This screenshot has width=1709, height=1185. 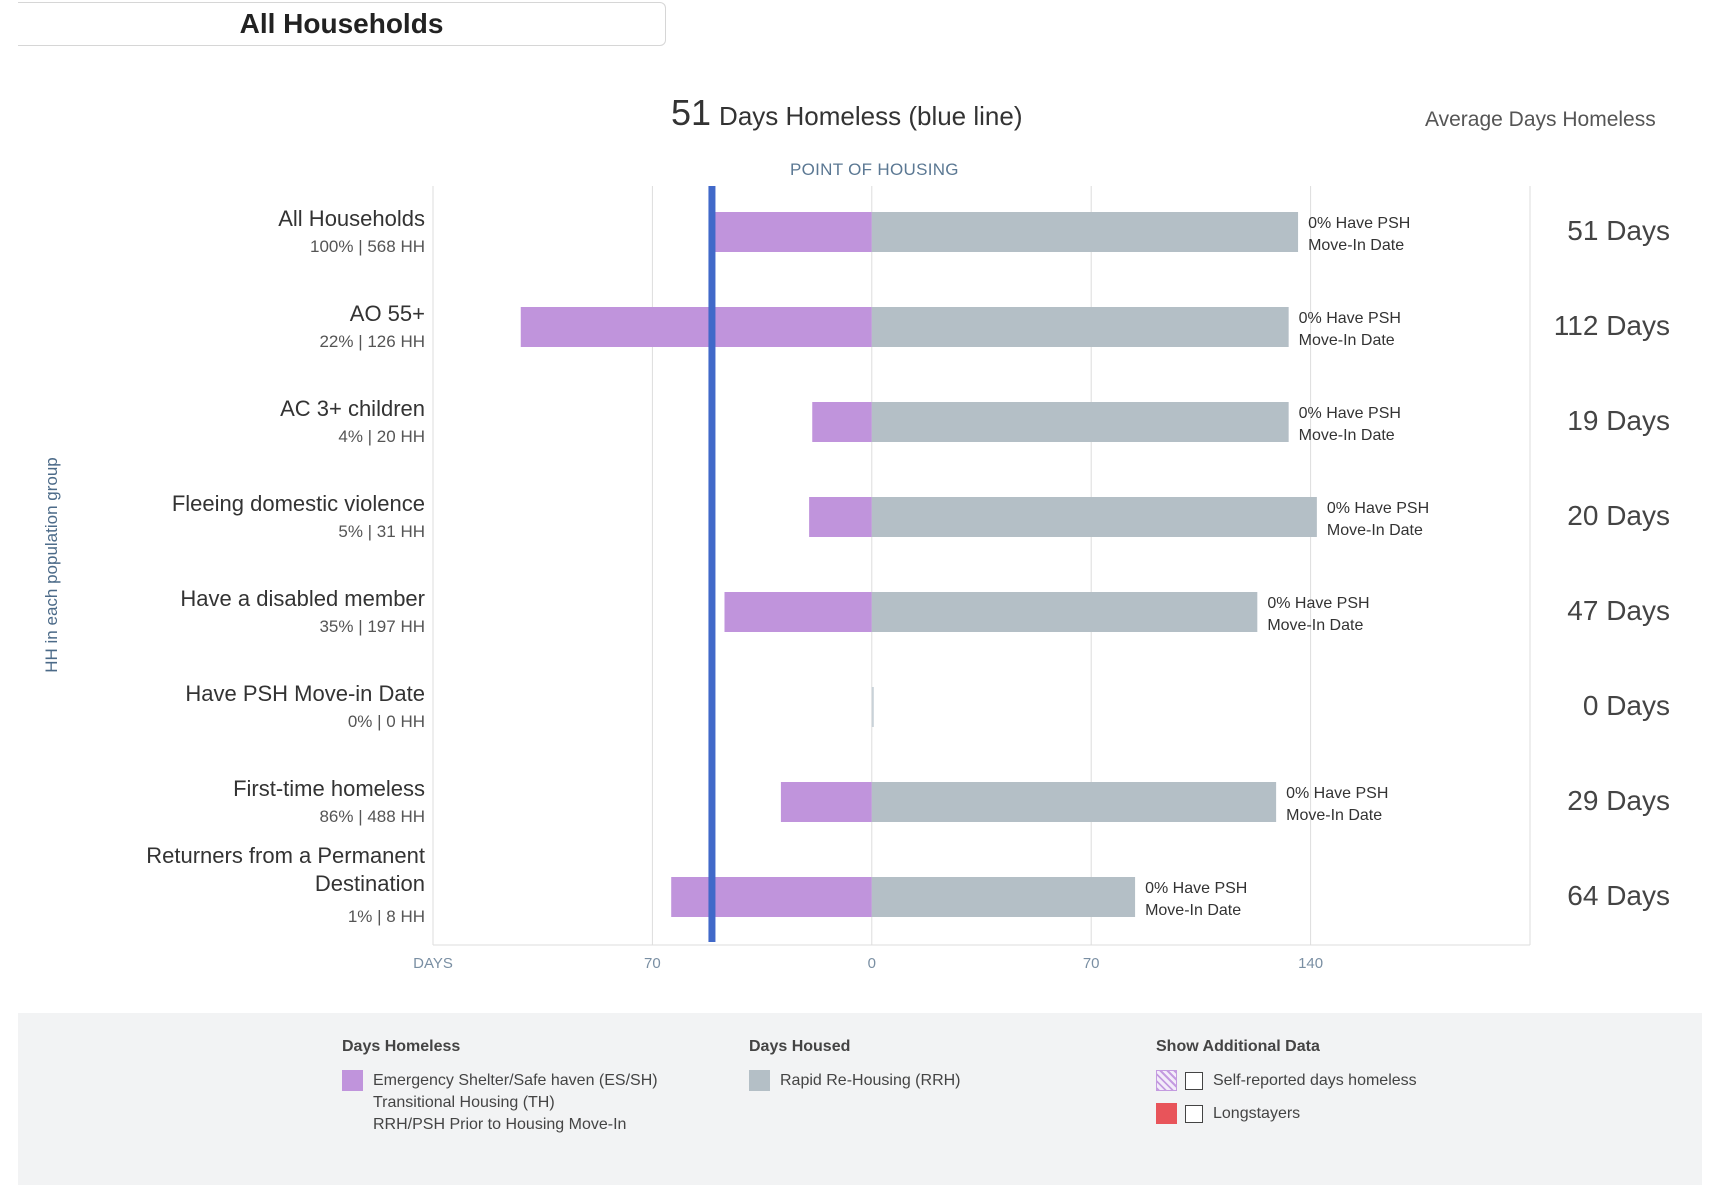 What do you see at coordinates (372, 816) in the screenshot?
I see `row-sublabel: 86% | 488 HH` at bounding box center [372, 816].